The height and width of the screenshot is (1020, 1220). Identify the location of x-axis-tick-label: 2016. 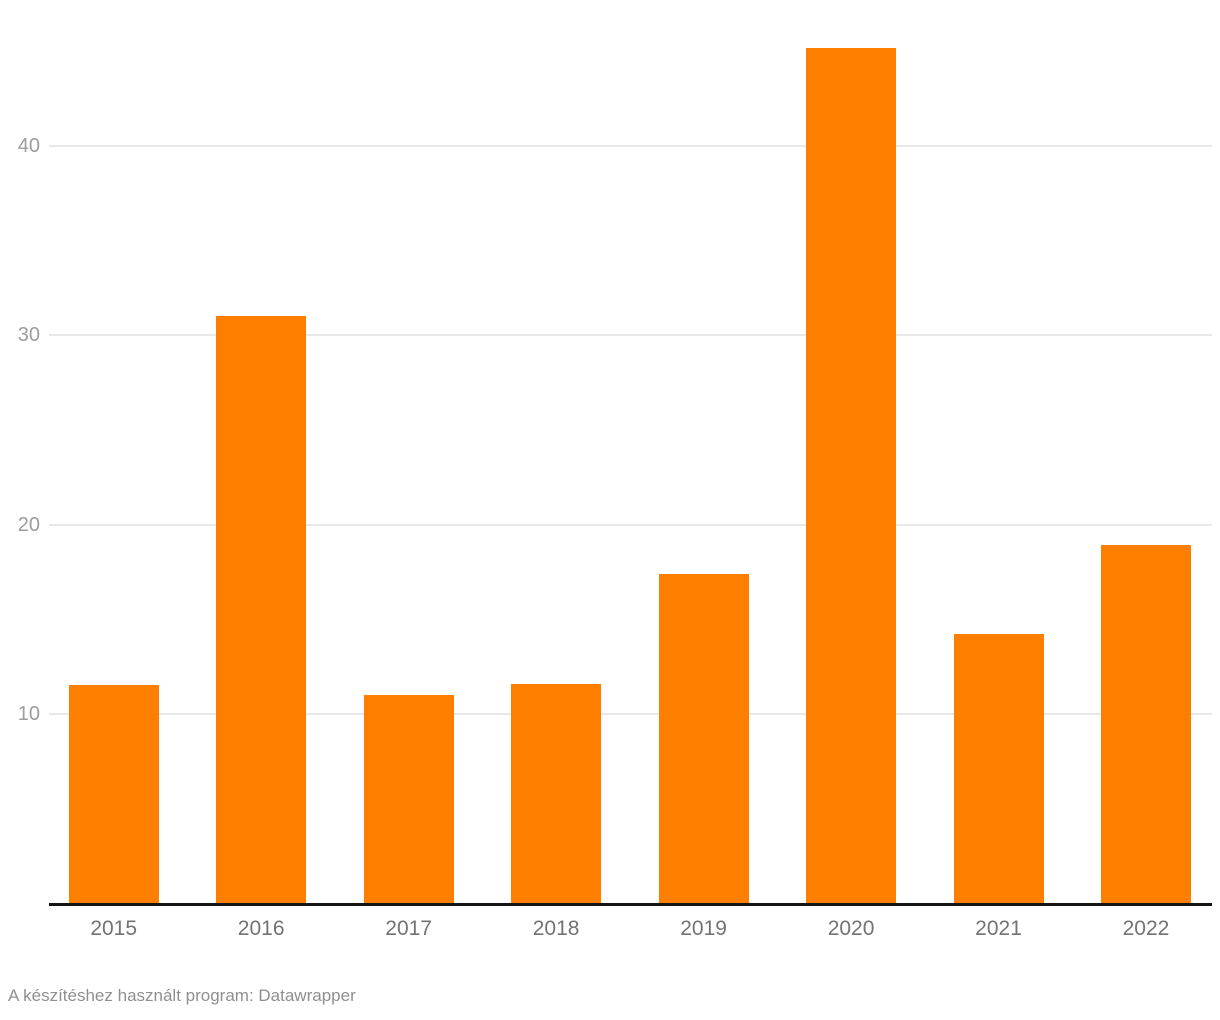
(261, 928).